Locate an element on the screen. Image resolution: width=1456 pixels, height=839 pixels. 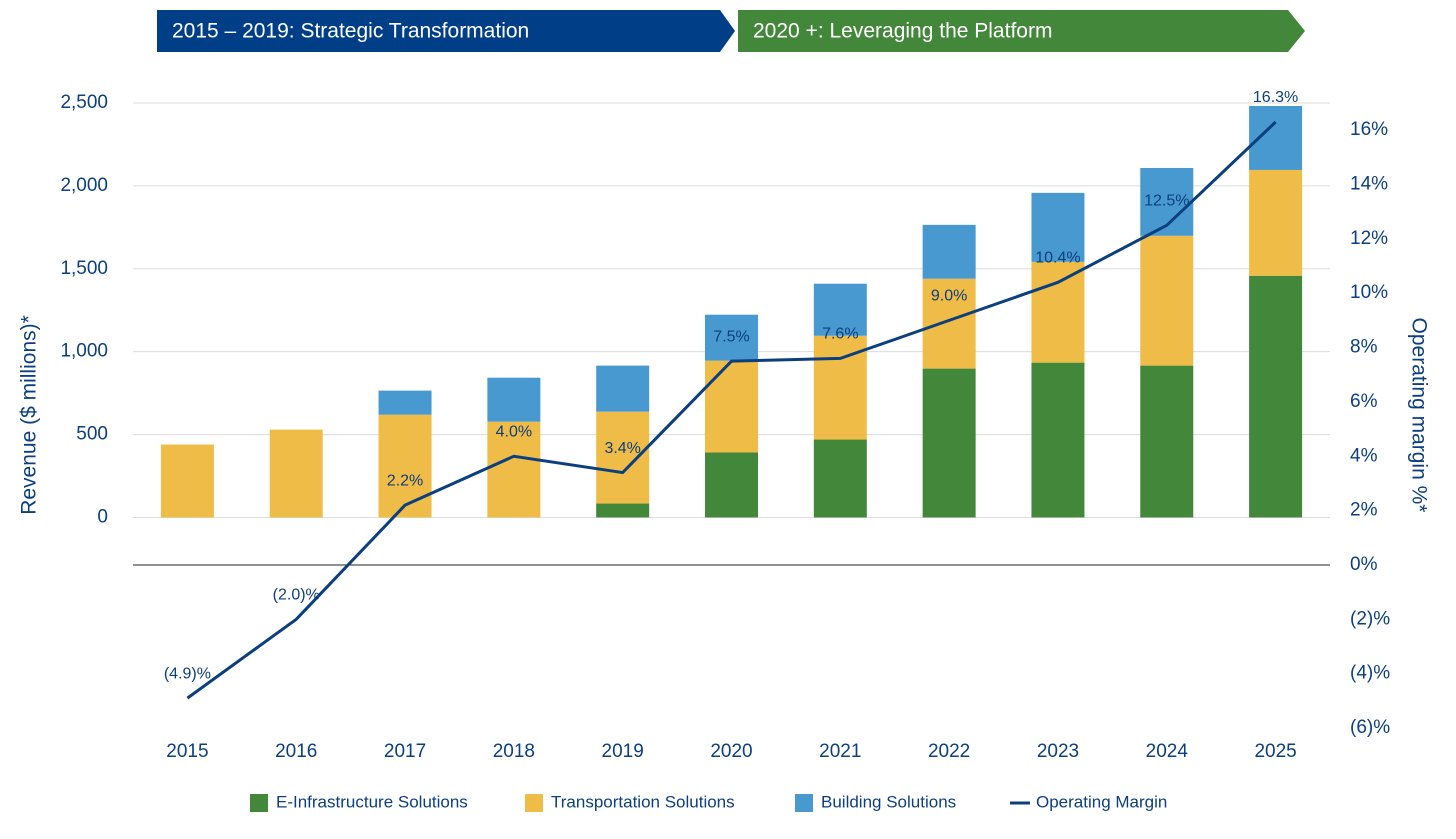
y2-tick-label: 4% is located at coordinates (1364, 455).